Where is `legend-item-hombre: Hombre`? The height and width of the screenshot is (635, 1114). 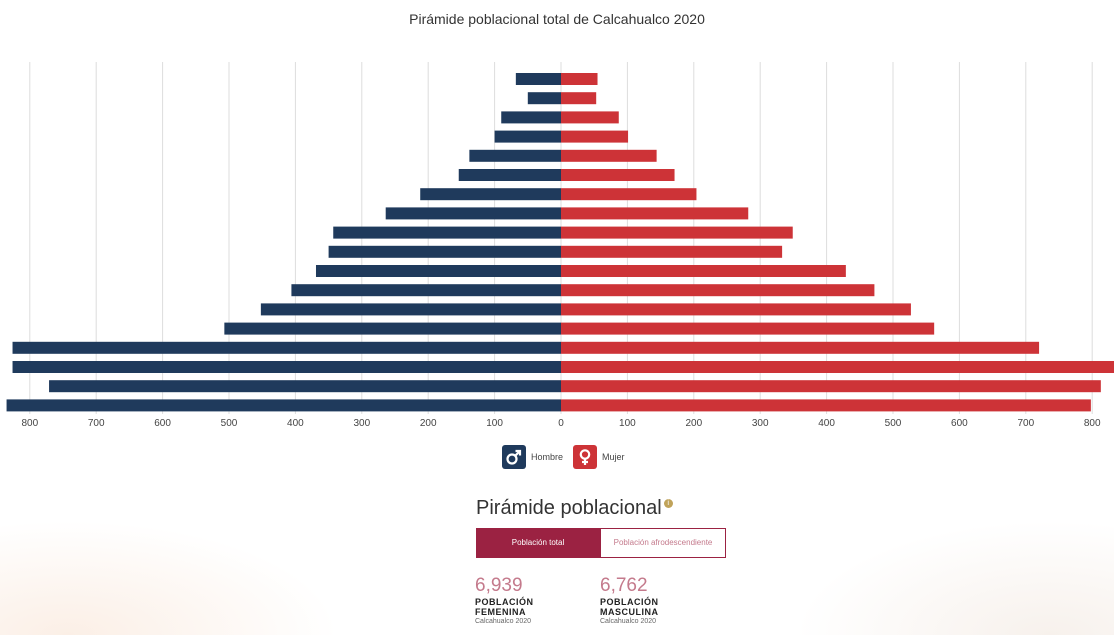
legend-item-hombre: Hombre is located at coordinates (532, 457).